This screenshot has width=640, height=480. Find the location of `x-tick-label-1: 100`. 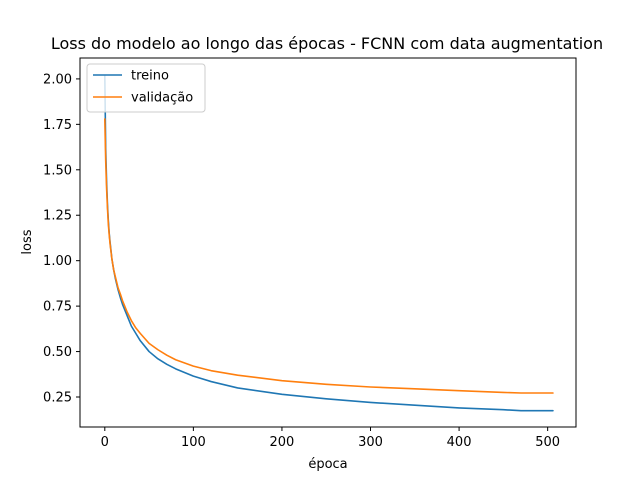

x-tick-label-1: 100 is located at coordinates (193, 442).